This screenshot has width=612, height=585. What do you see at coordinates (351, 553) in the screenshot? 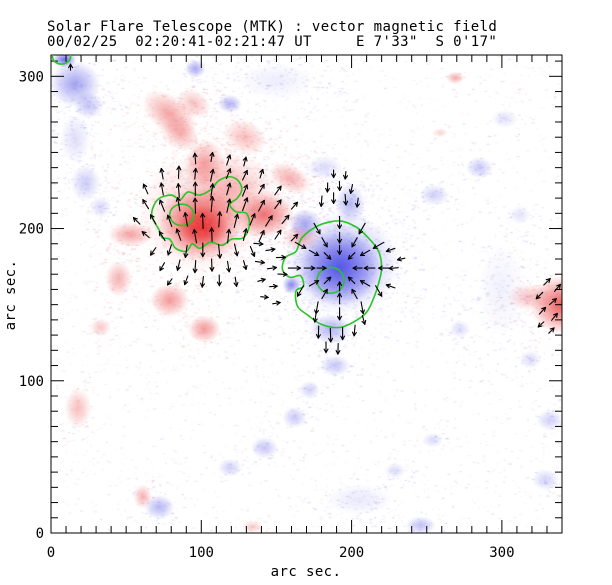
I see `x-tick-label: 200` at bounding box center [351, 553].